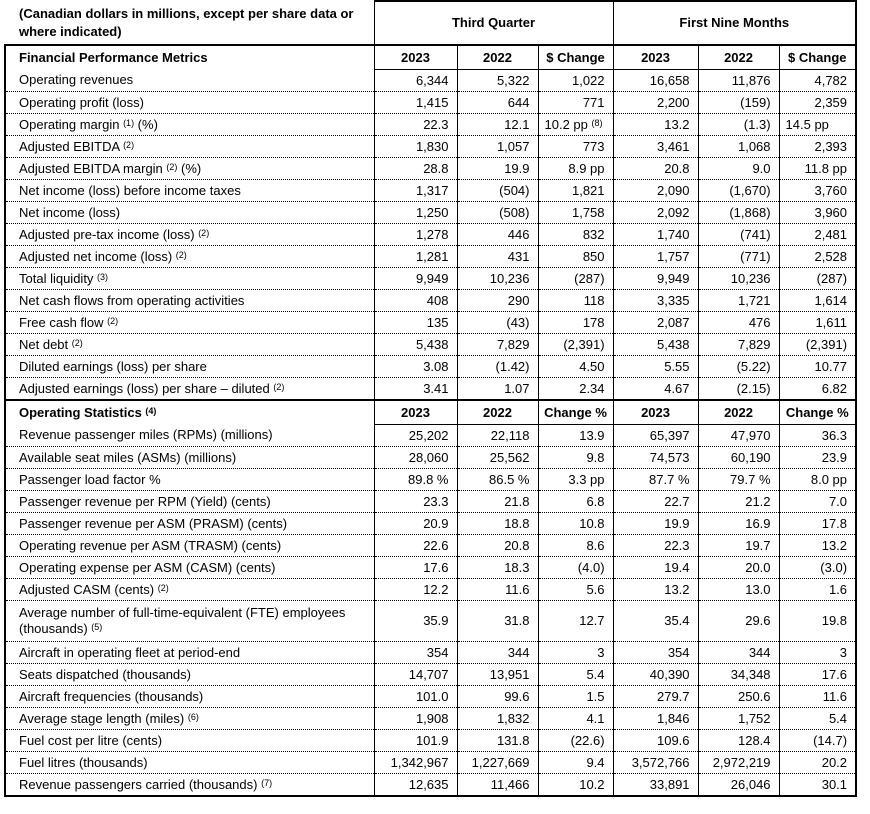  Describe the element at coordinates (818, 234) in the screenshot. I see `cell-value: 2,481` at that location.